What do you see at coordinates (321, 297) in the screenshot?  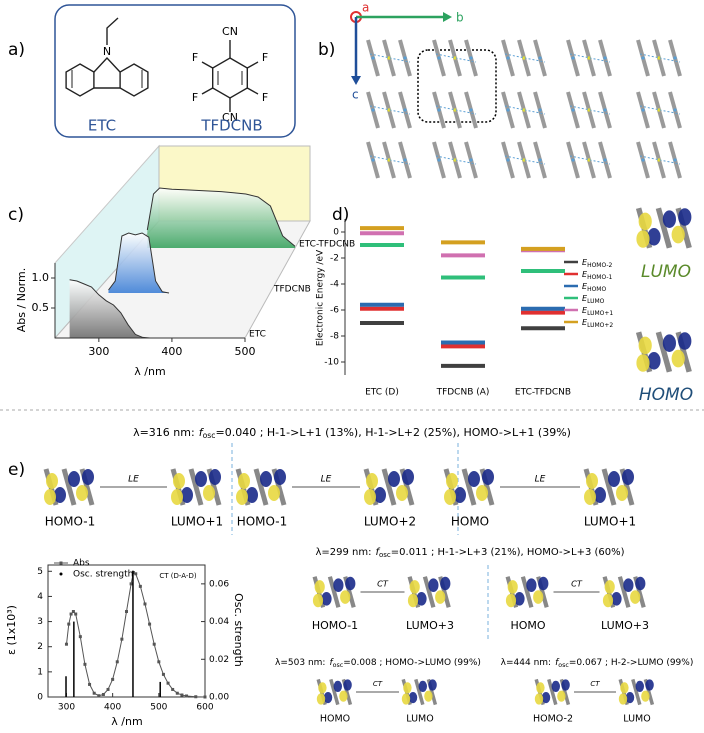 I see `y-axis-label: Electronic Energy /eV` at bounding box center [321, 297].